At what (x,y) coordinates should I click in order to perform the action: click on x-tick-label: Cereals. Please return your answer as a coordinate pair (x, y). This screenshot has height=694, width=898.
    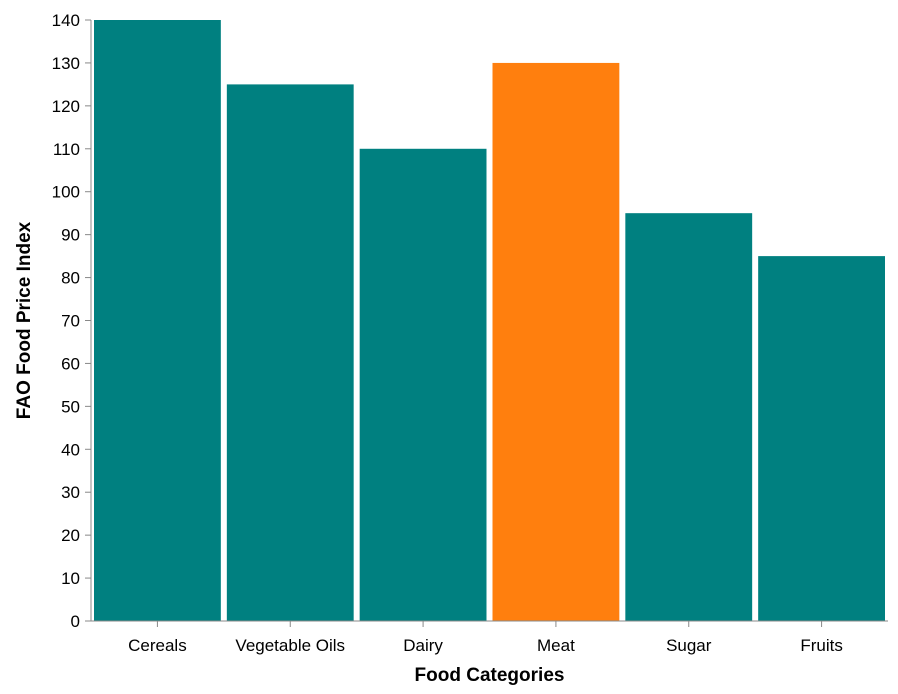
    Looking at the image, I should click on (157, 645).